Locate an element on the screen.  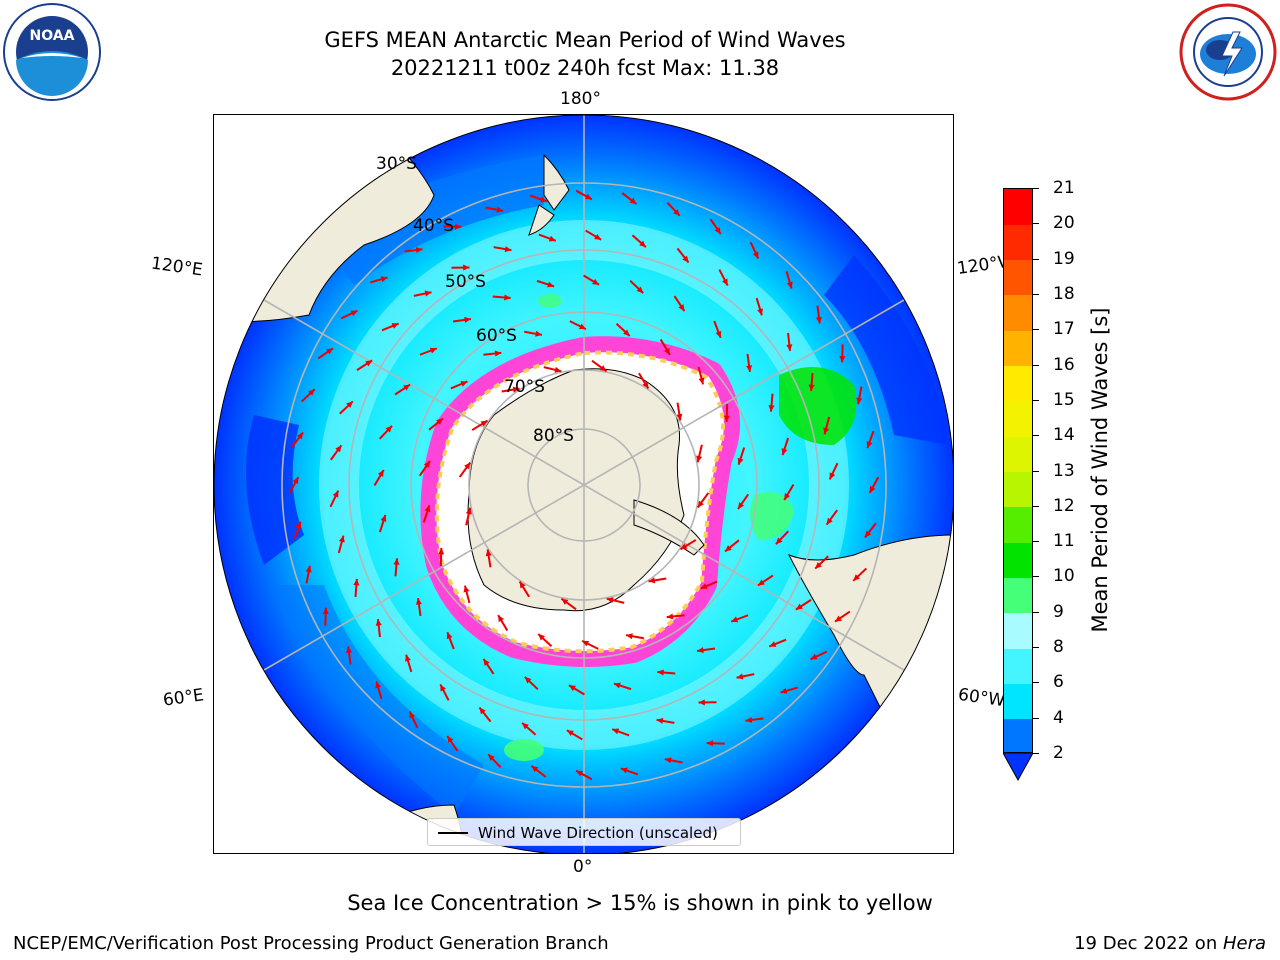
lon-label-180: 180° is located at coordinates (580, 99).